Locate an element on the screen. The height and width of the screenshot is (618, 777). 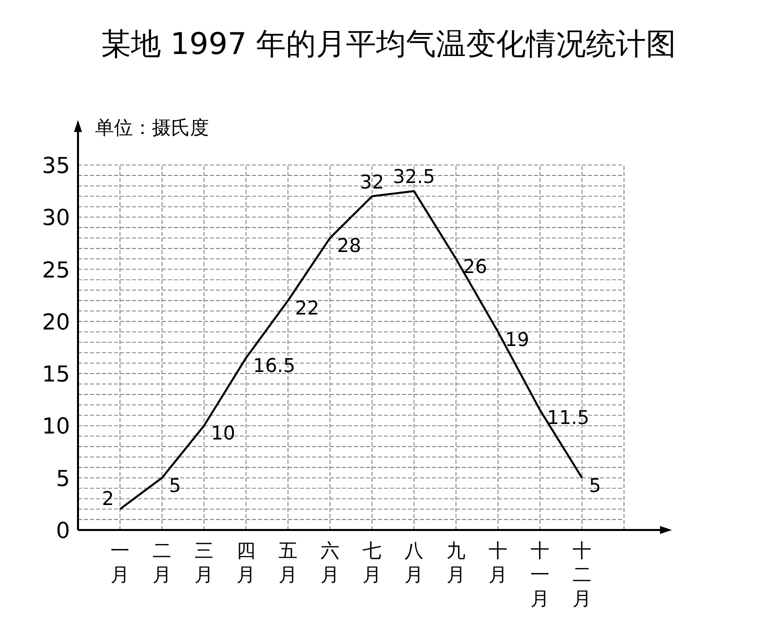
data-label: 2 is located at coordinates (108, 499).